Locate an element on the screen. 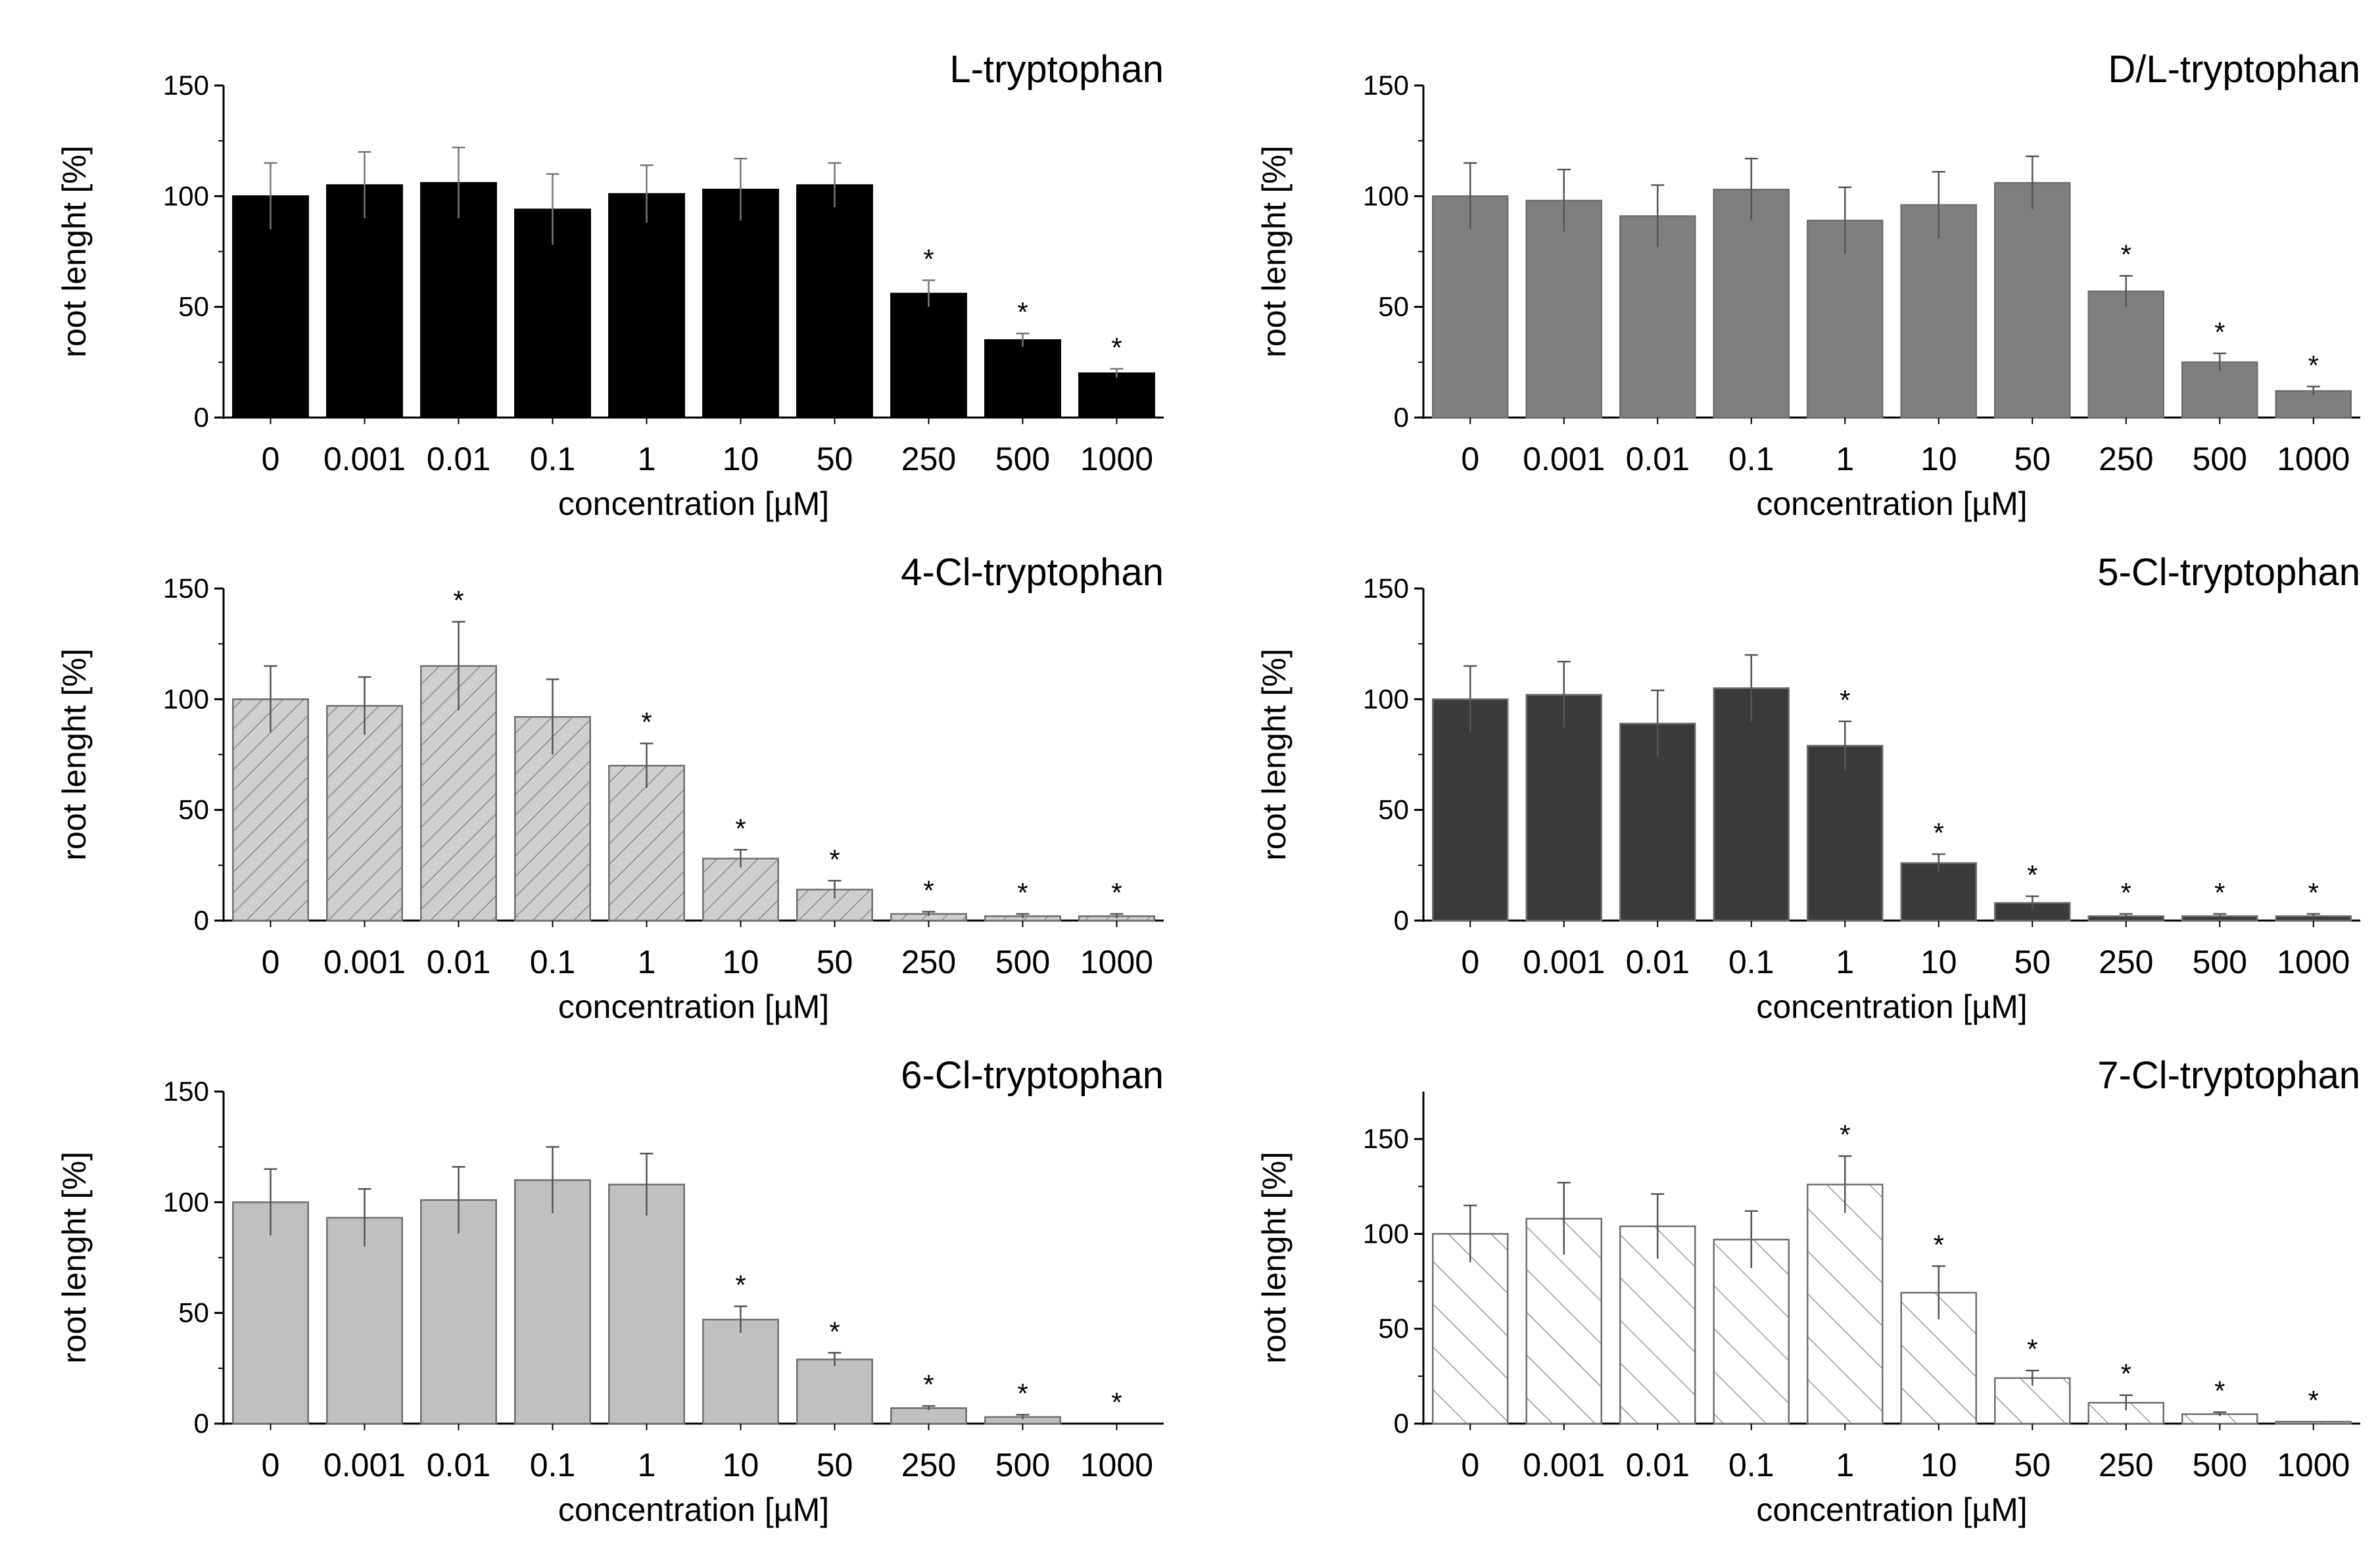 The width and height of the screenshot is (2380, 1565). chart-title: L-tryptophan is located at coordinates (1056, 69).